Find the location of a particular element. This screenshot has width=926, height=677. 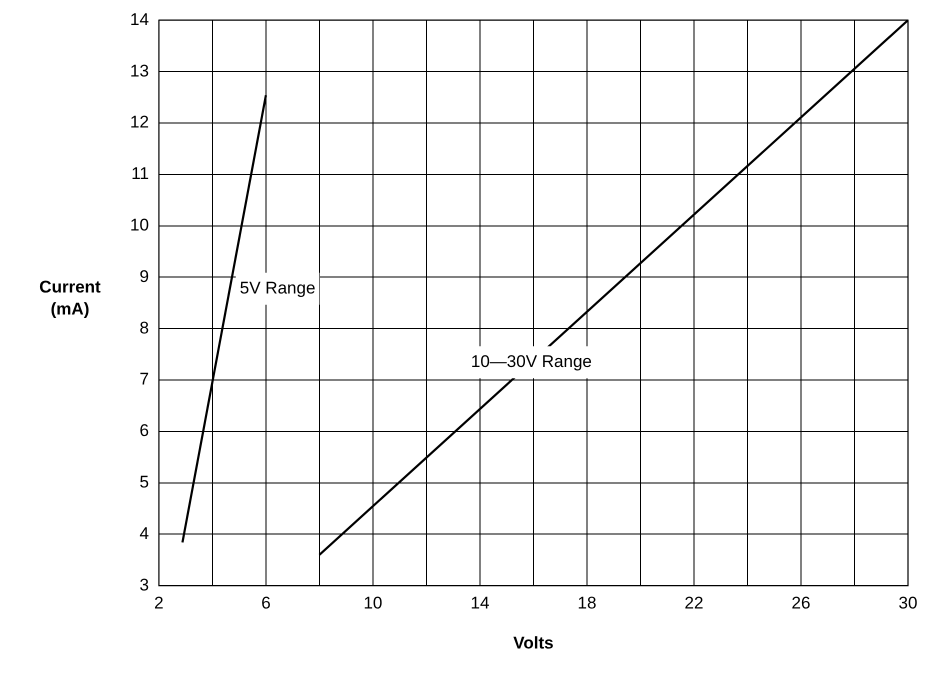

x-tick-label: 14 is located at coordinates (480, 602).